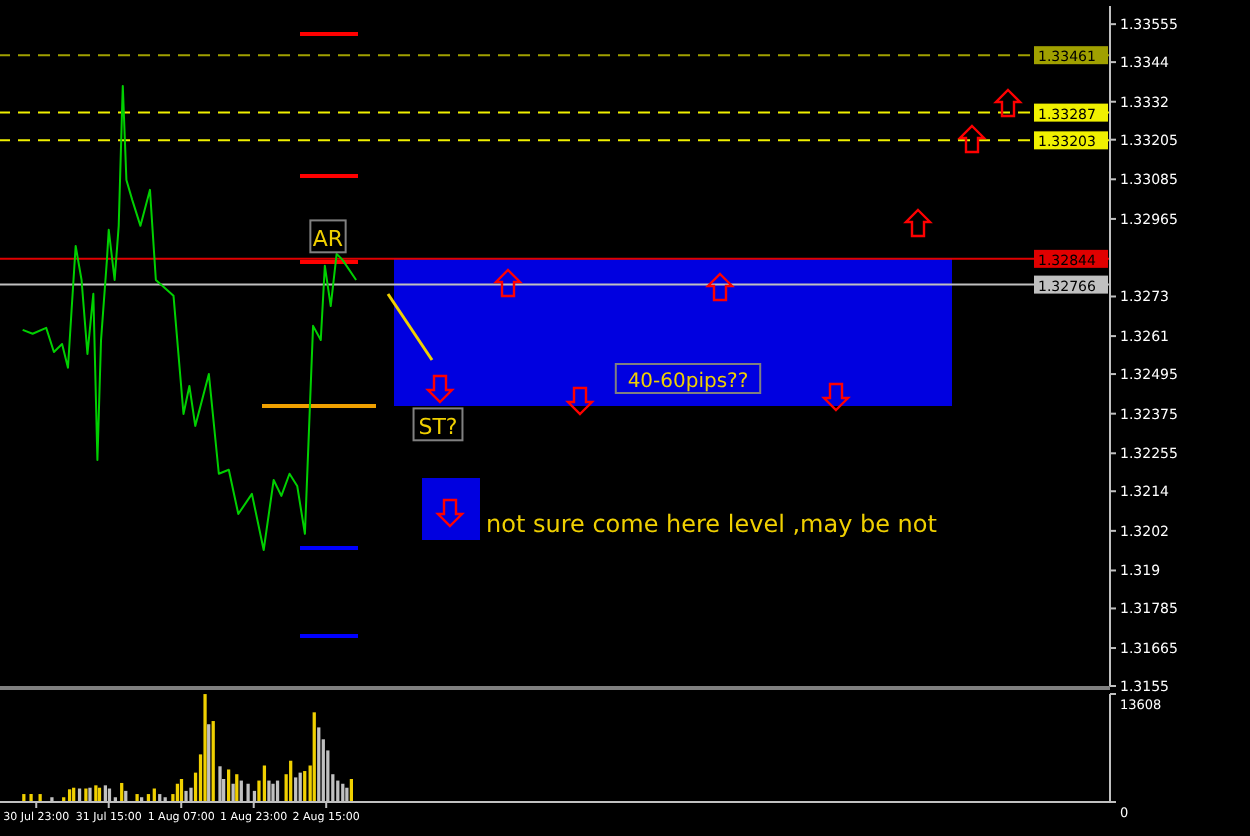 The height and width of the screenshot is (836, 1250). Describe the element at coordinates (328, 238) in the screenshot. I see `annotation: AR` at that location.